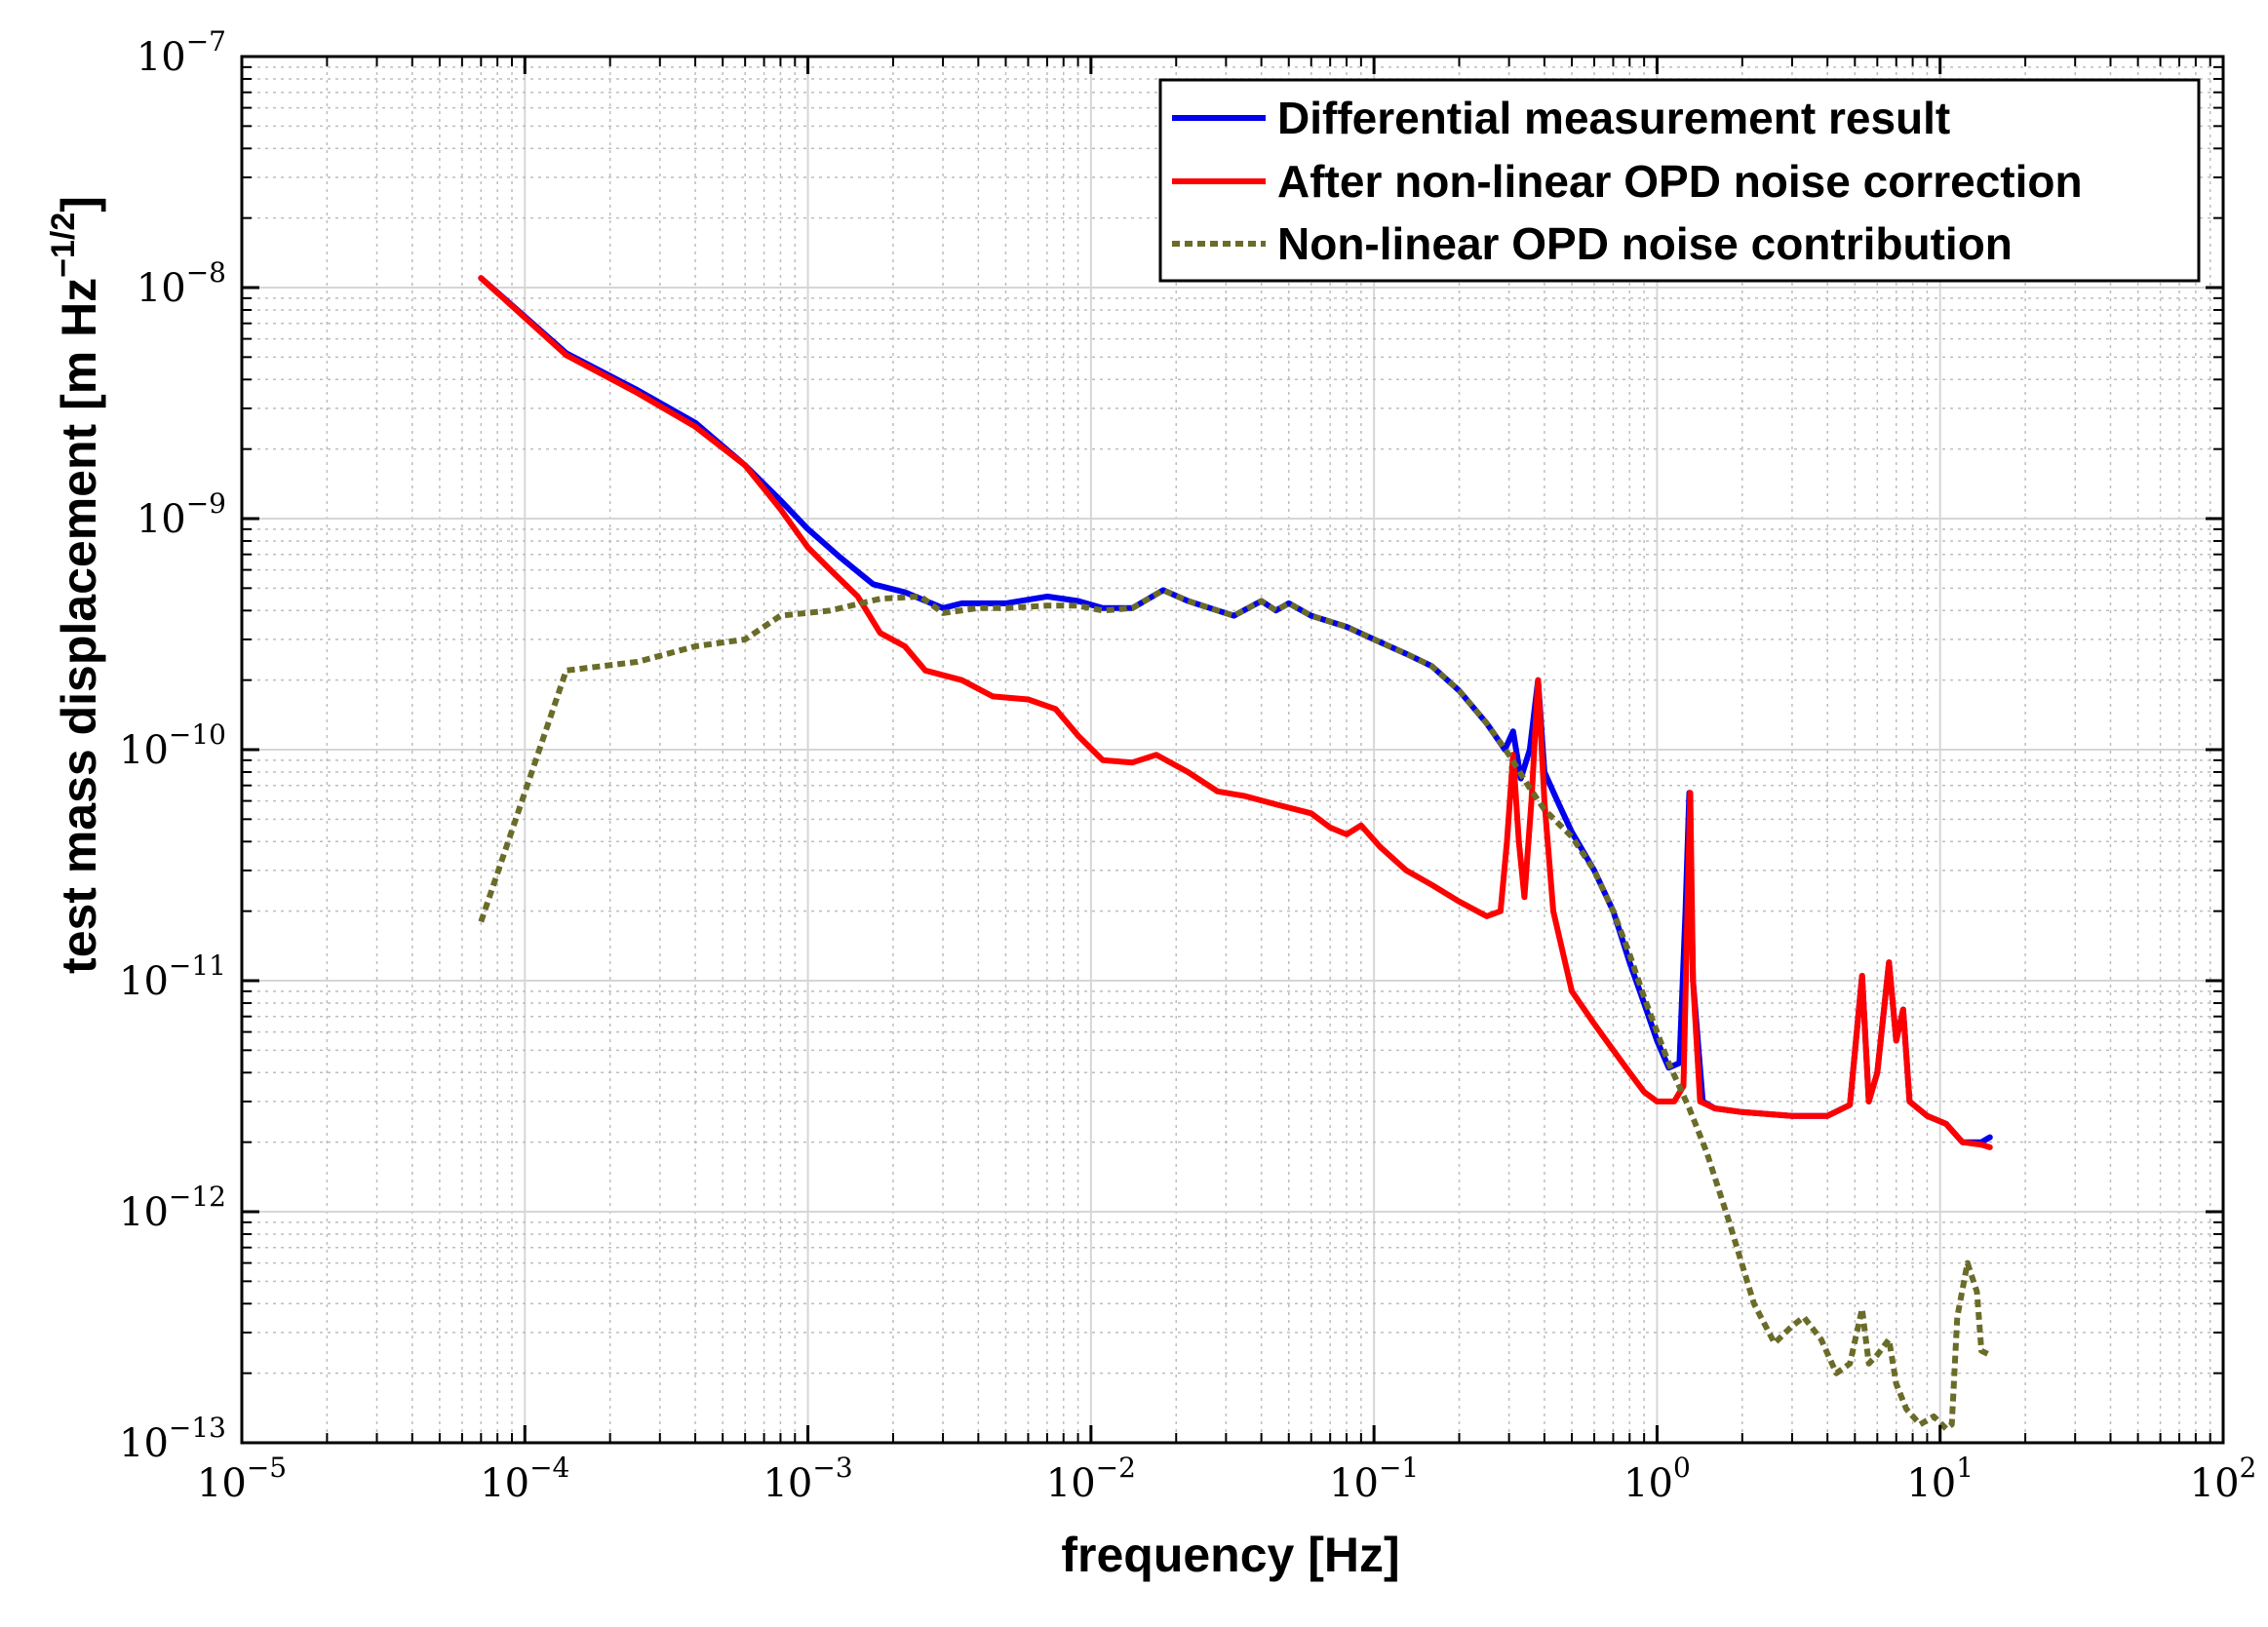 This screenshot has width=2268, height=1627. Describe the element at coordinates (198, 1197) in the screenshot. I see `y-tick-exp: −12` at that location.